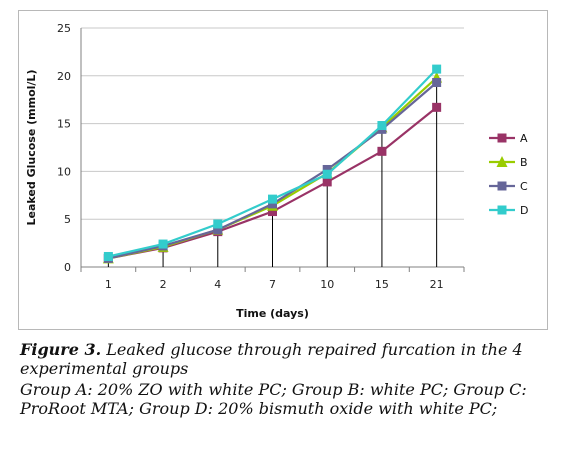  I want to click on x-tick-label: 7, so click(272, 284).